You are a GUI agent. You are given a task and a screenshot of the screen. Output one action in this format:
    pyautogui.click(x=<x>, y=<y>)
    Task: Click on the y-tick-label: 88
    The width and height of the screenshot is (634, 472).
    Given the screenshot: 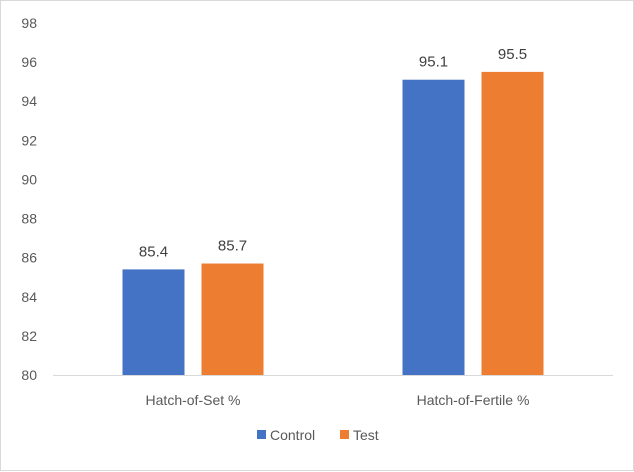 What is the action you would take?
    pyautogui.click(x=29, y=219)
    